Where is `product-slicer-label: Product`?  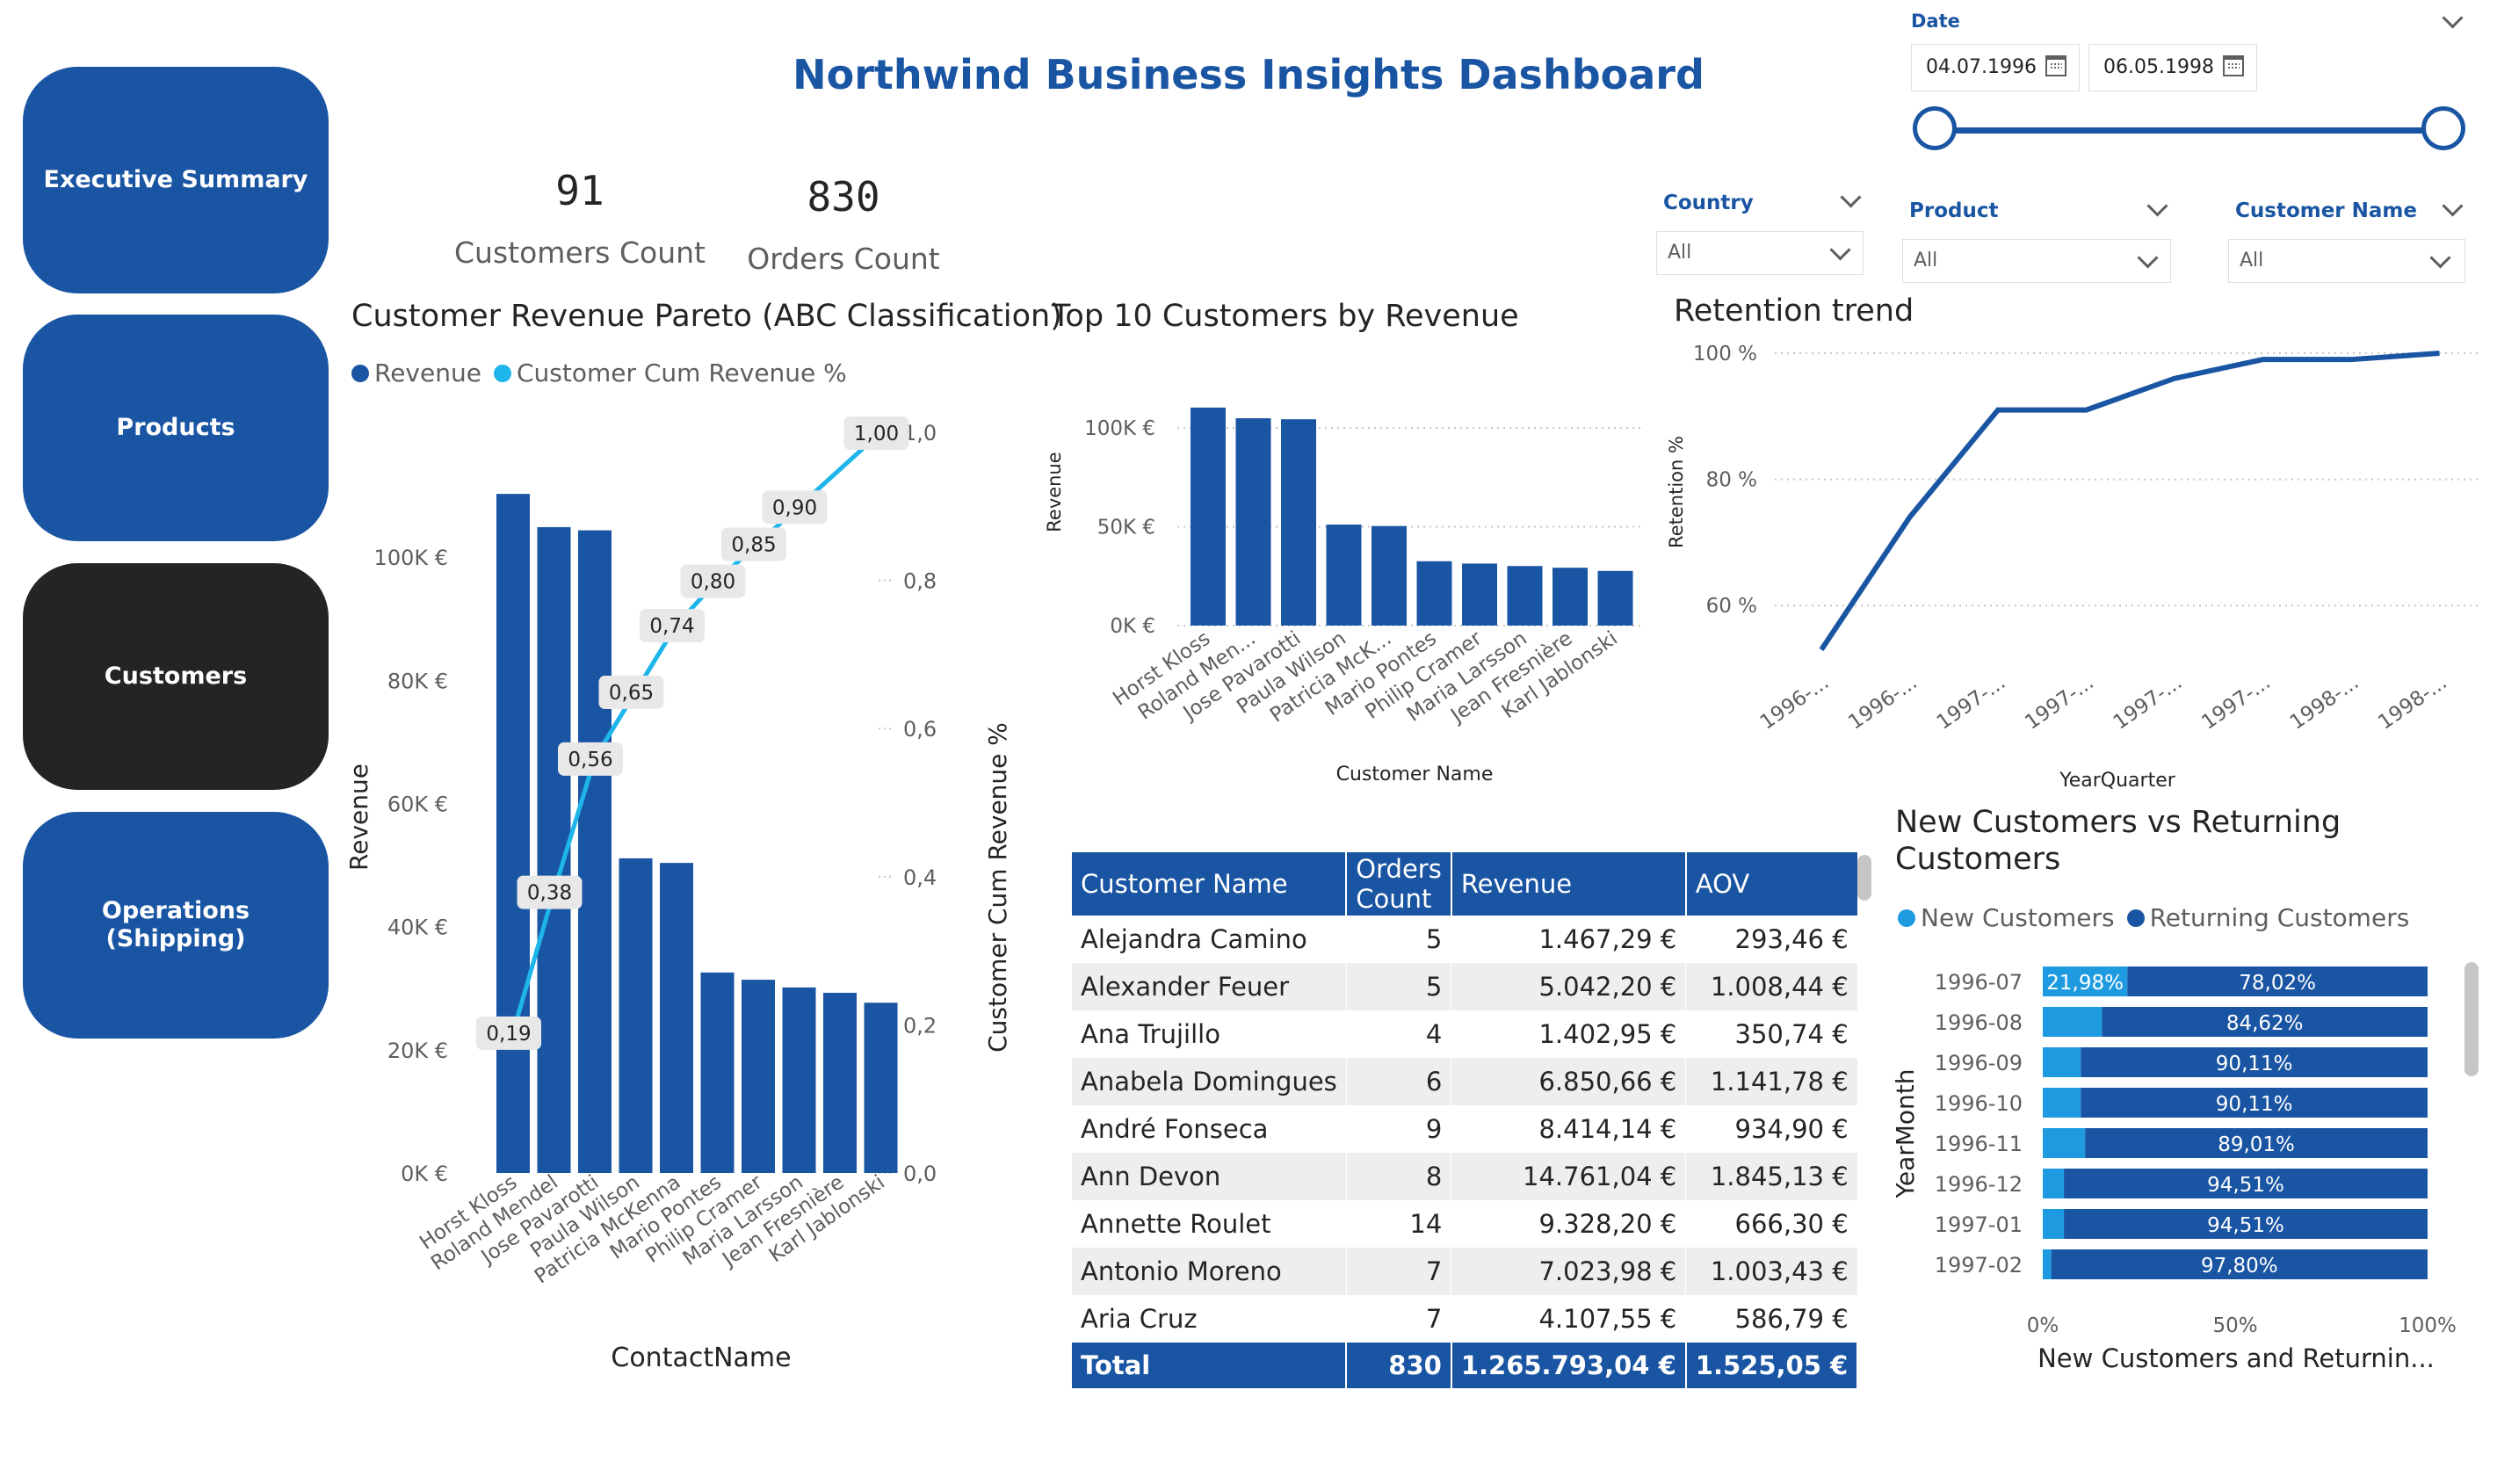 product-slicer-label: Product is located at coordinates (1954, 211).